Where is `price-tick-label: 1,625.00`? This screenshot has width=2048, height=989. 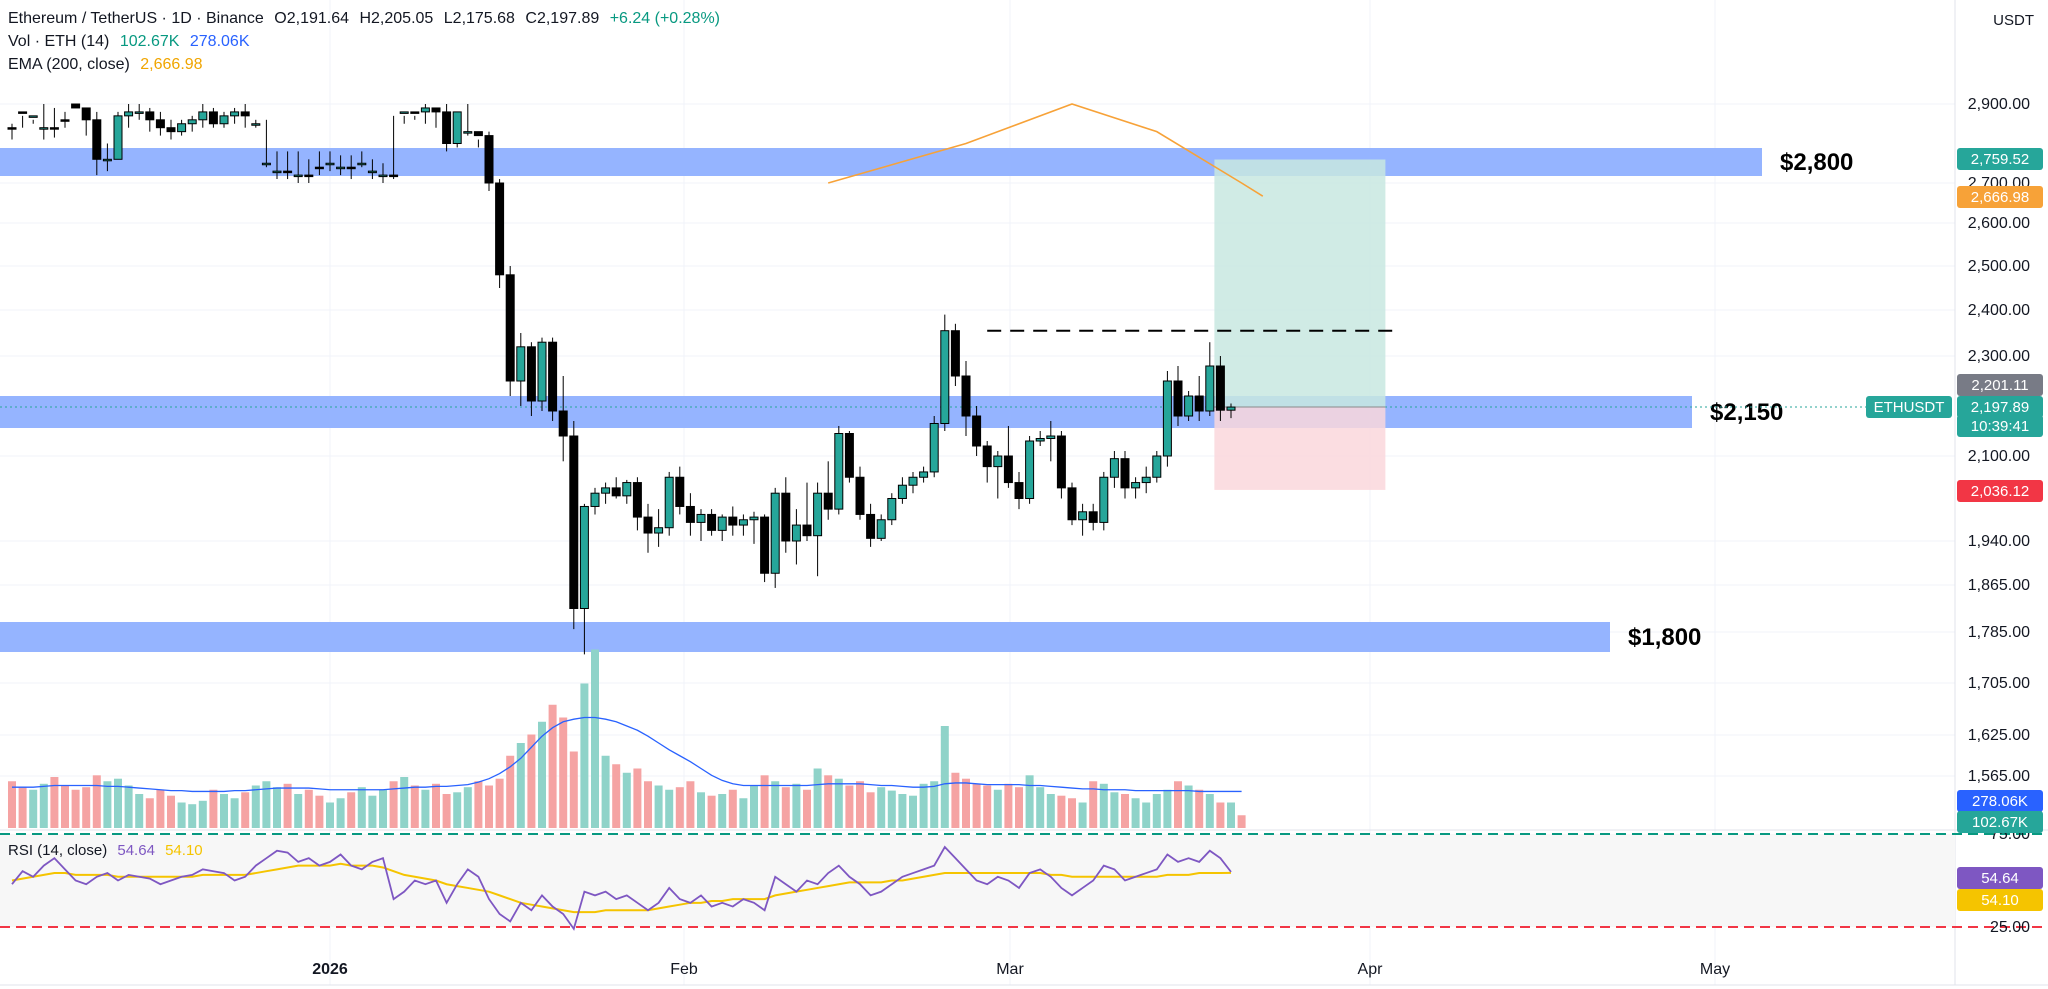 price-tick-label: 1,625.00 is located at coordinates (1999, 735).